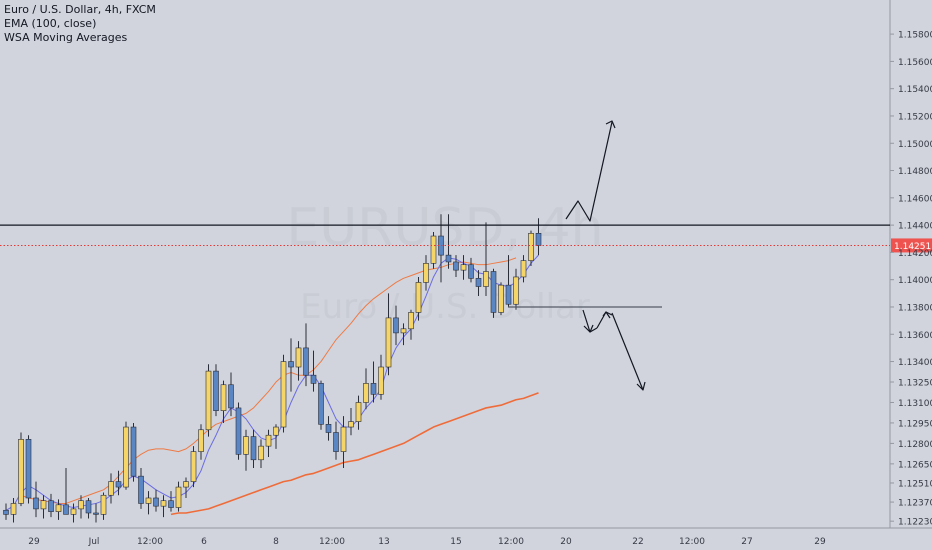 This screenshot has height=550, width=932. Describe the element at coordinates (915, 336) in the screenshot. I see `price-tick-label: 1.13600` at that location.